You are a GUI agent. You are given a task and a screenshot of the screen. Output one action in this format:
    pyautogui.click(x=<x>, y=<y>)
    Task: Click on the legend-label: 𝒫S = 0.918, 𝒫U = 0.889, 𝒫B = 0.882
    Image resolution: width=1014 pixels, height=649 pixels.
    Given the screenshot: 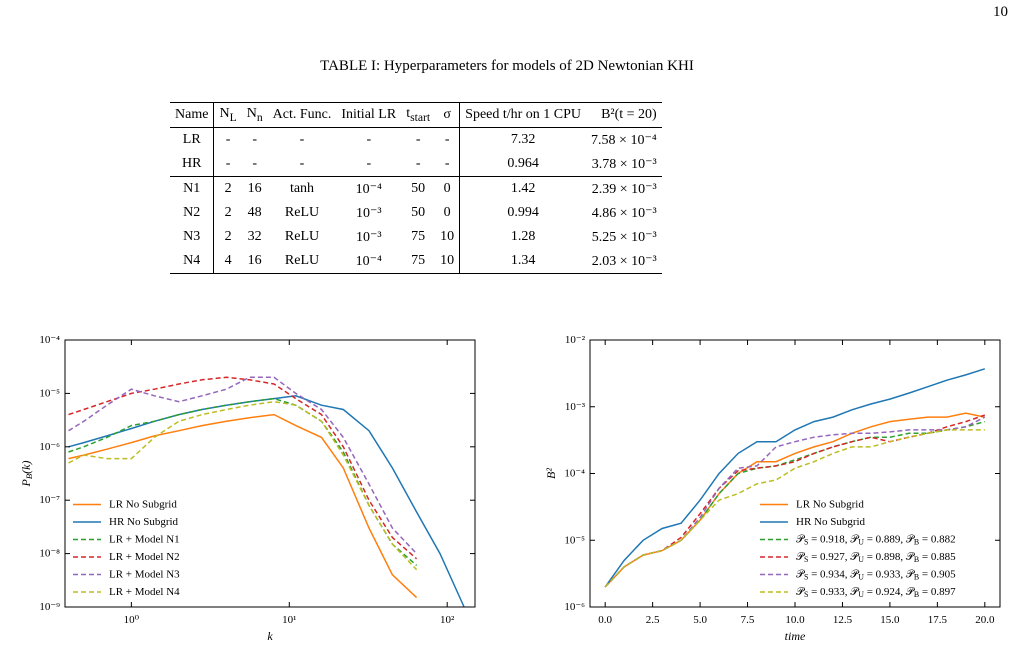 What is the action you would take?
    pyautogui.click(x=876, y=539)
    